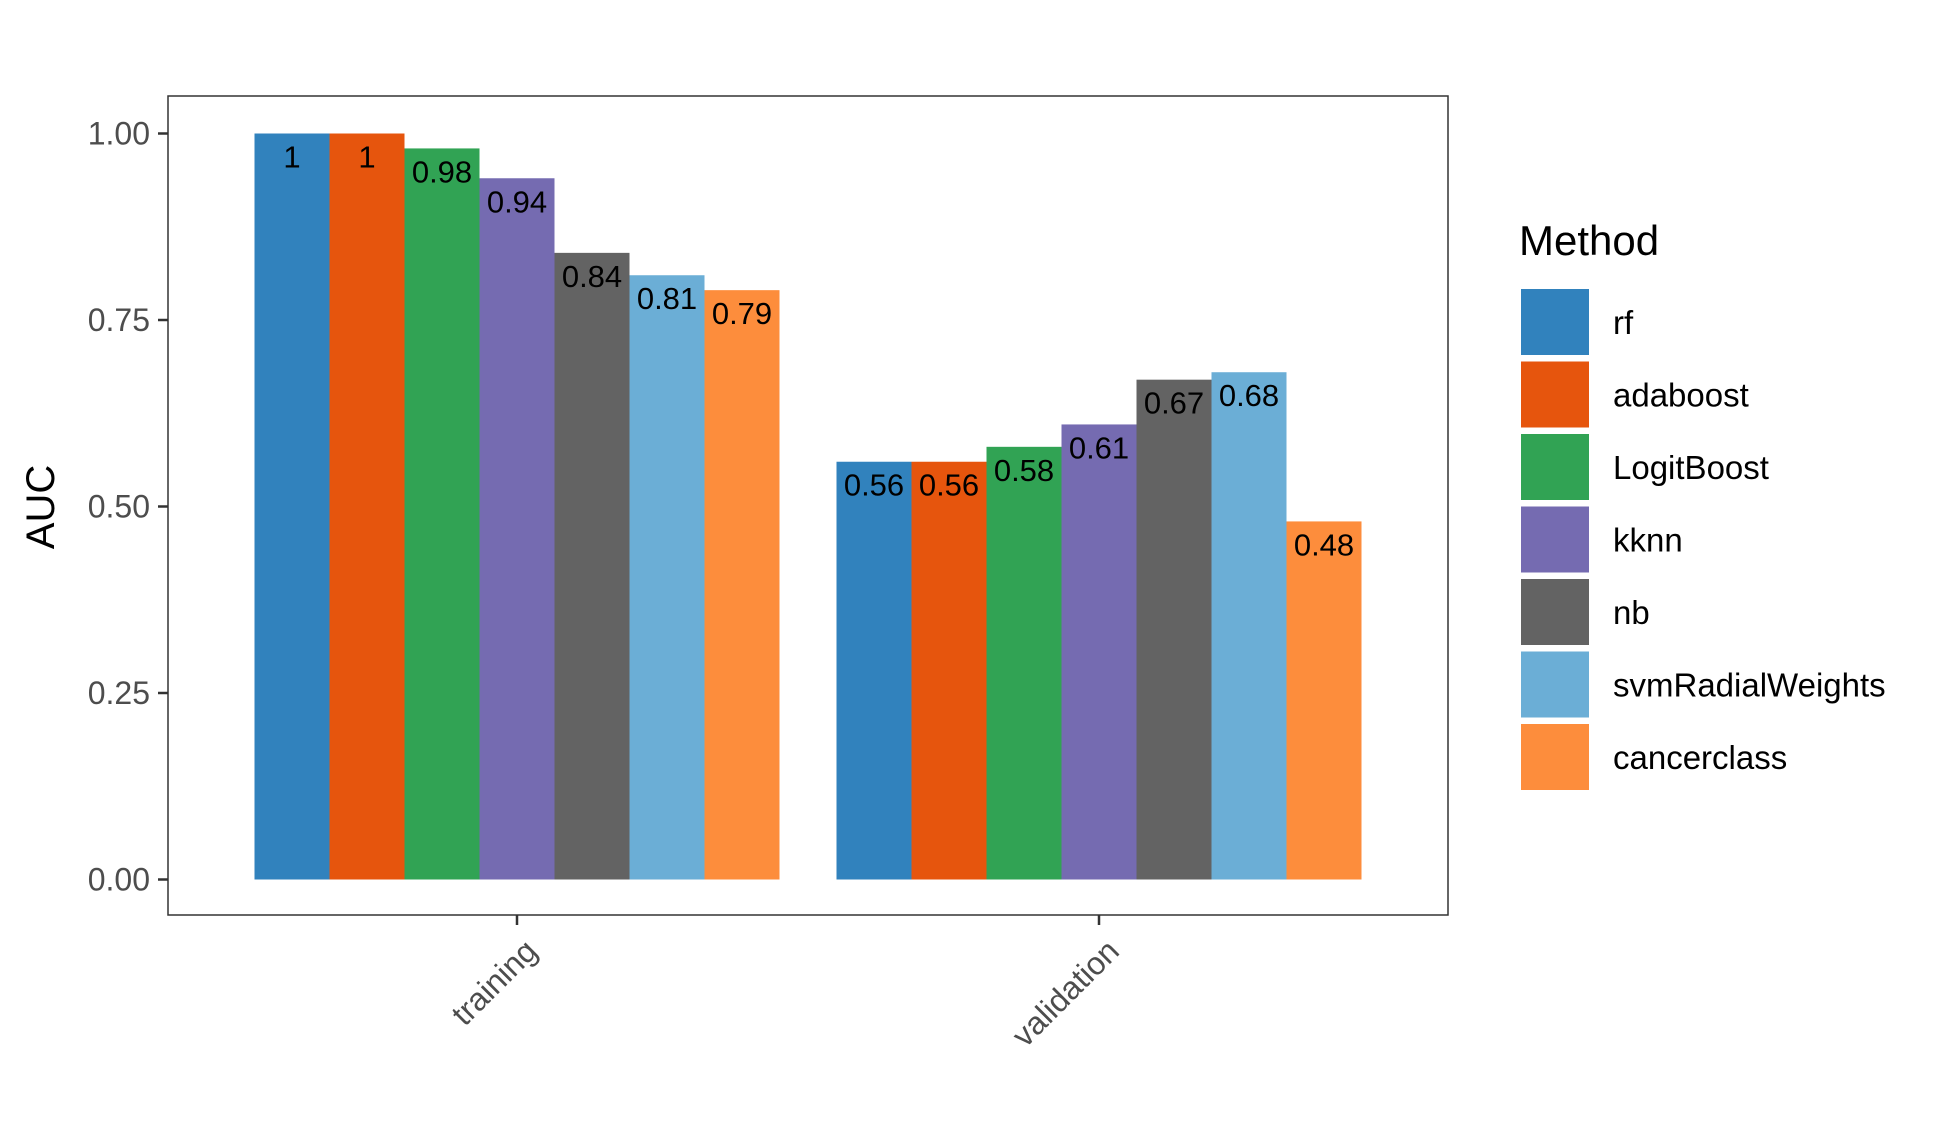 This screenshot has height=1145, width=1950. What do you see at coordinates (1623, 322) in the screenshot?
I see `legend-label-rf: rf` at bounding box center [1623, 322].